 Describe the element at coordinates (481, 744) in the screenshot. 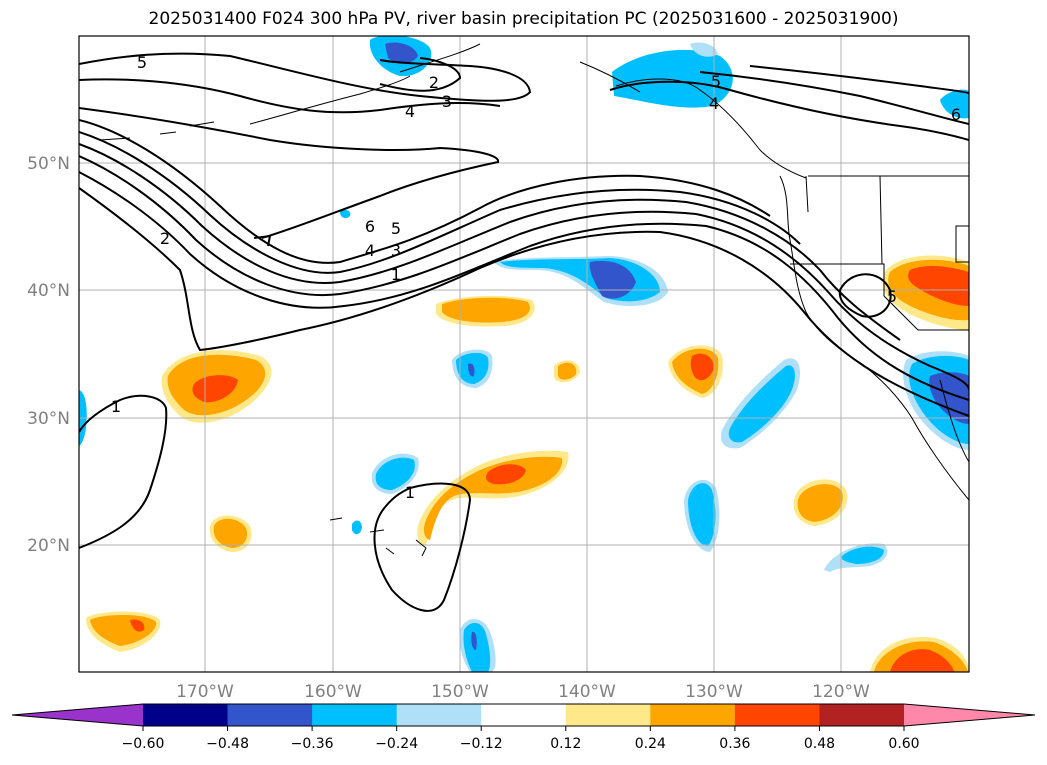

I see `colorbar-tick-label: −0.12` at that location.